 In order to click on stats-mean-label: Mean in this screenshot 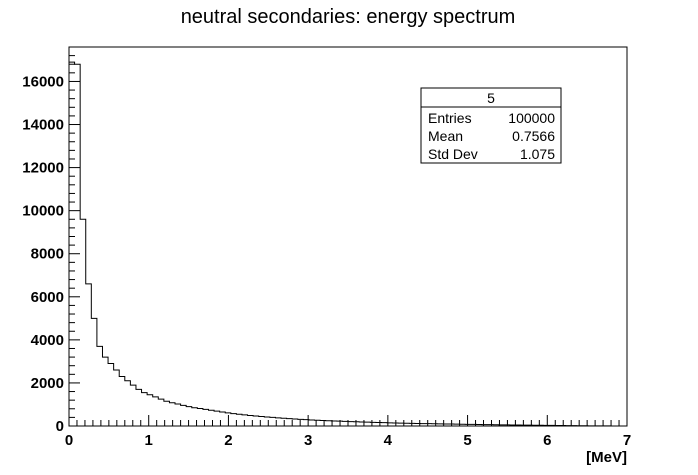, I will do `click(445, 136)`.